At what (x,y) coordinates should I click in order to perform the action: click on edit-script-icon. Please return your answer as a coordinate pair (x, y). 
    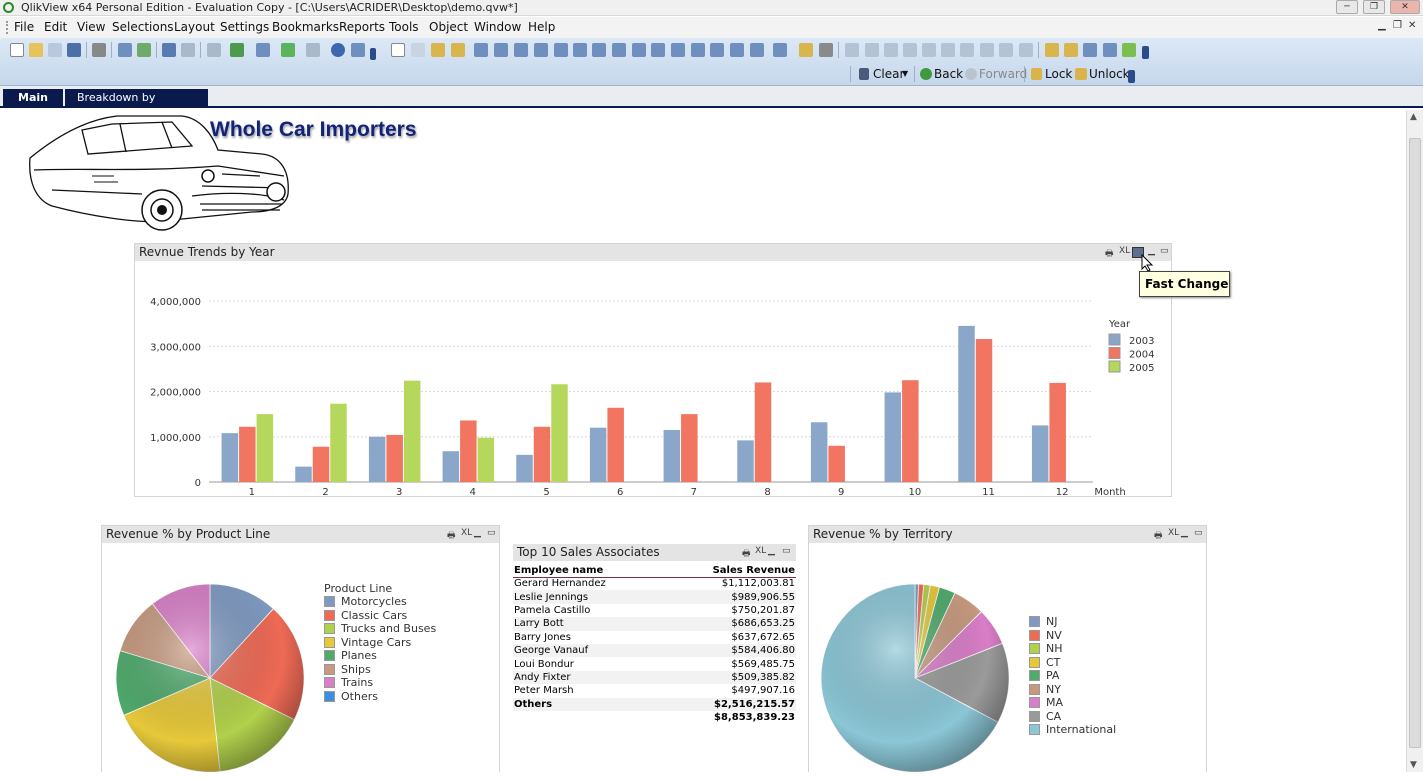
    Looking at the image, I should click on (125, 50).